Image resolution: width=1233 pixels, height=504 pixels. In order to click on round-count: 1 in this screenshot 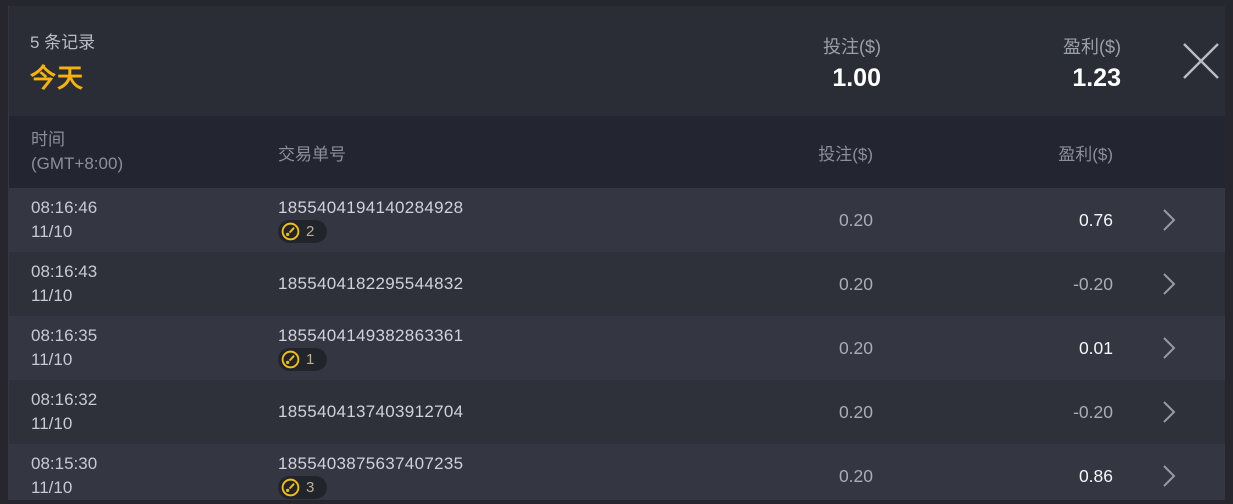, I will do `click(310, 359)`.